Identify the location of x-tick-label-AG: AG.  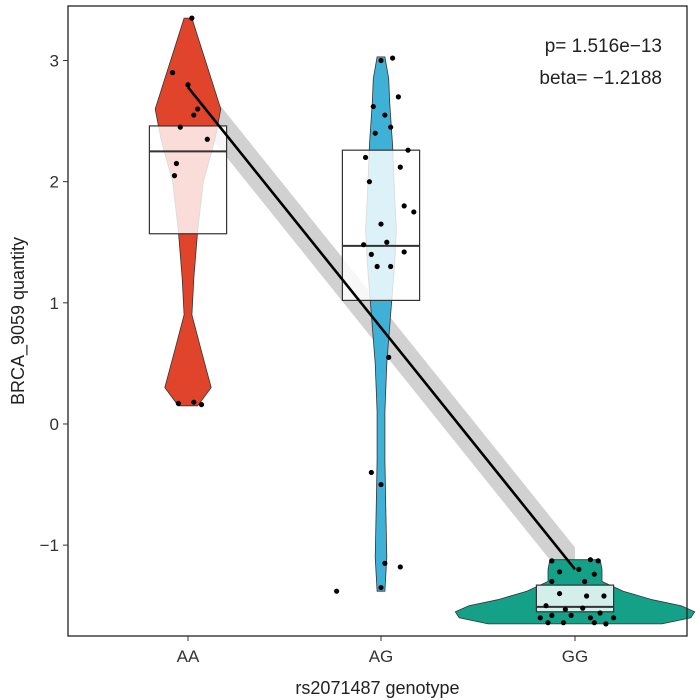
(381, 656).